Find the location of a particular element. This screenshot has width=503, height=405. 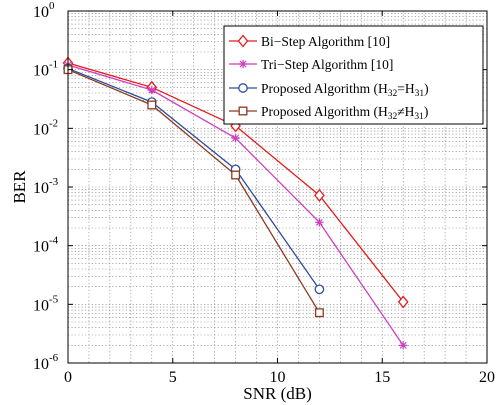

y-tick-label: 10⁻² is located at coordinates (45, 127).